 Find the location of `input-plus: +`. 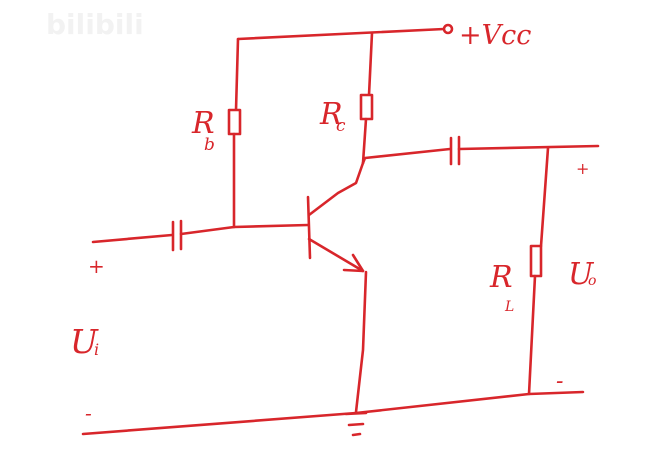

input-plus: + is located at coordinates (96, 266).